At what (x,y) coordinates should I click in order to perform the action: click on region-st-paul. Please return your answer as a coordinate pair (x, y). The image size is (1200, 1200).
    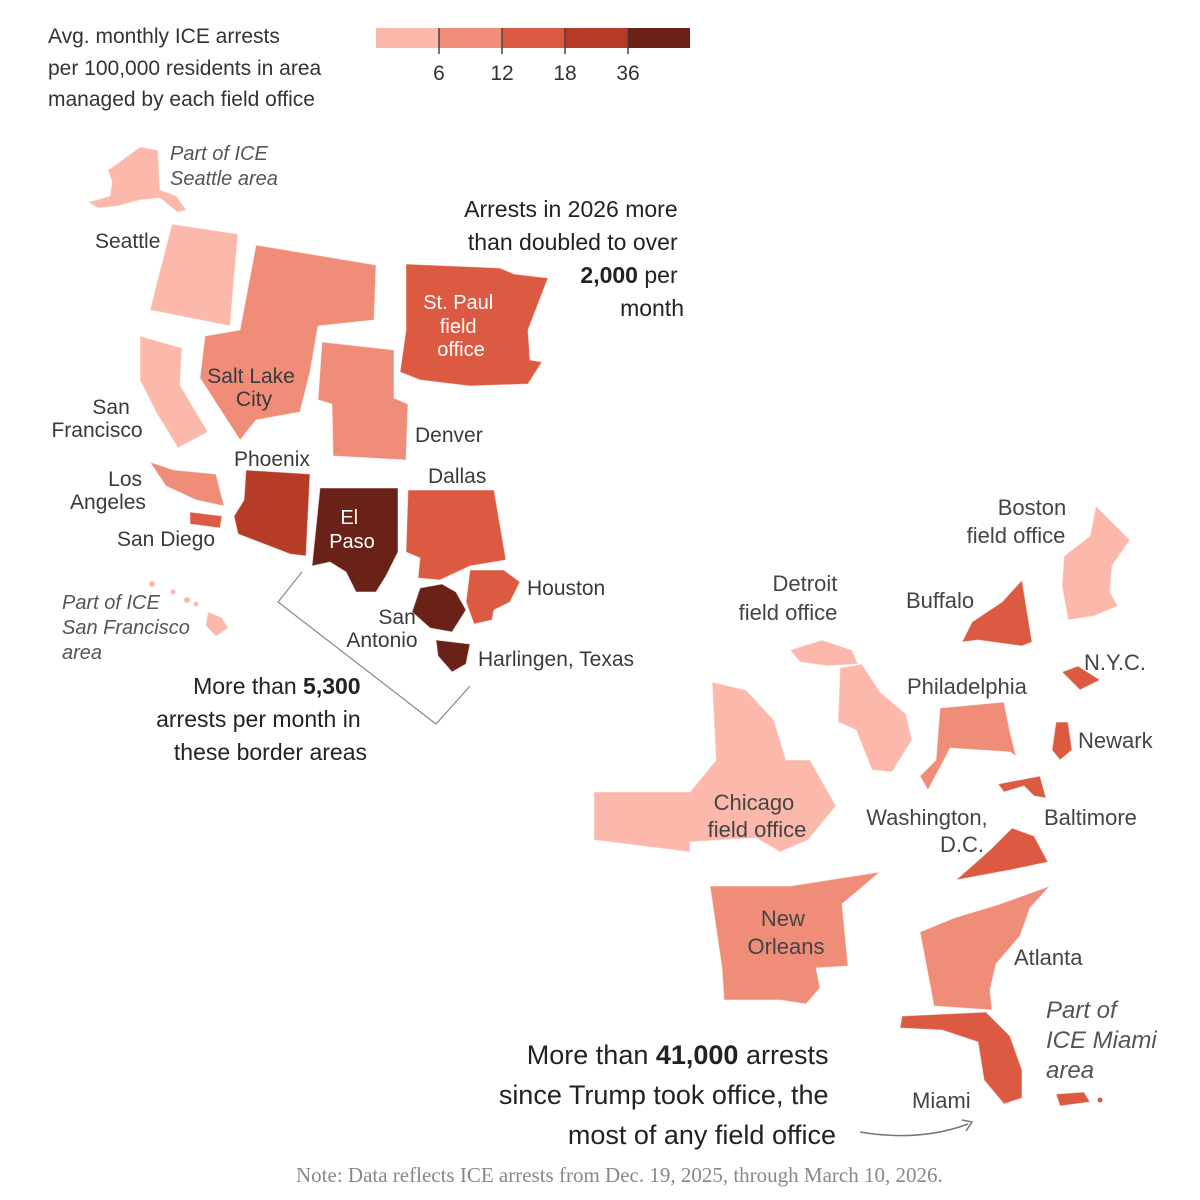
    Looking at the image, I should click on (474, 325).